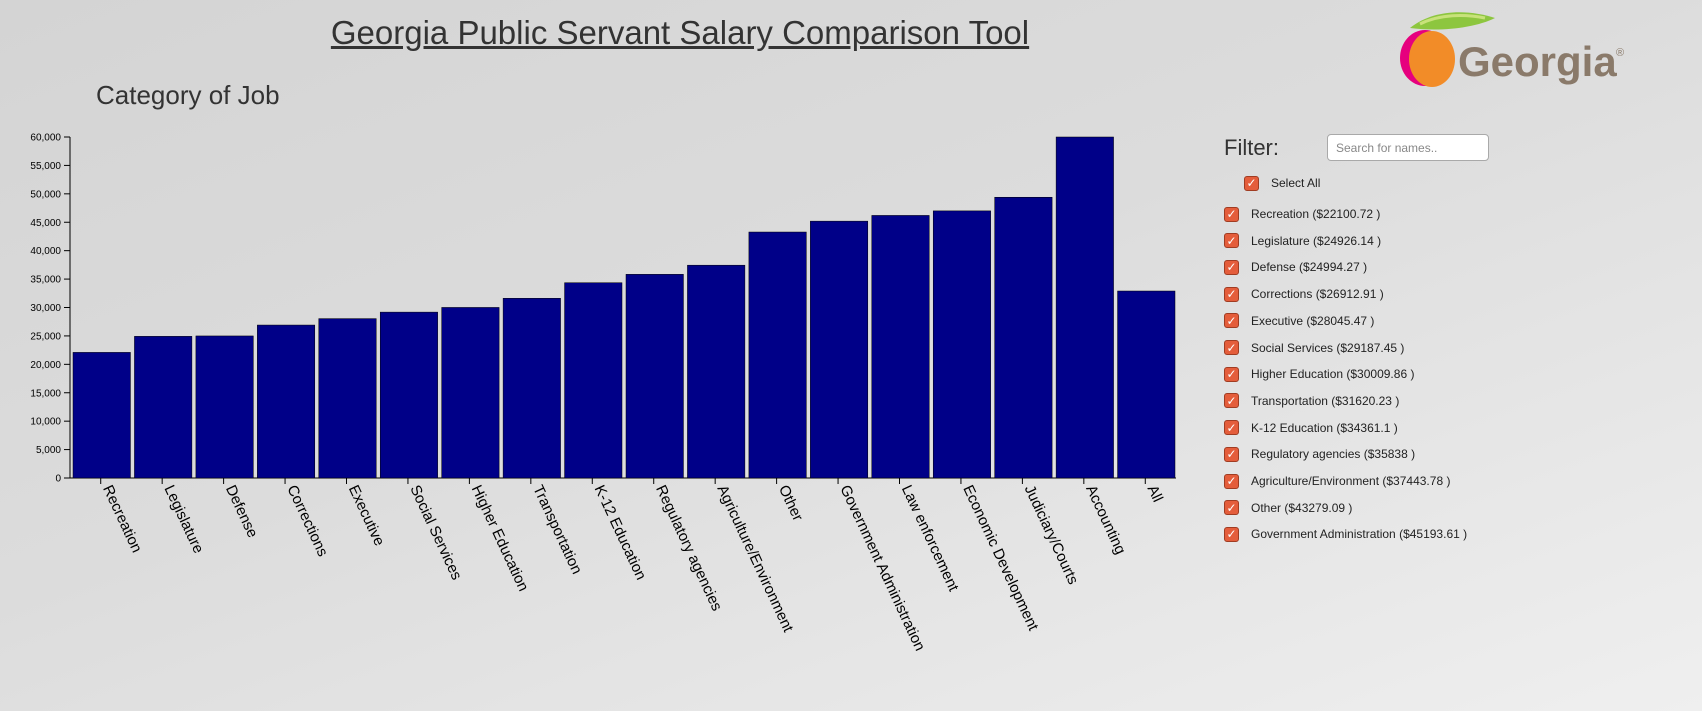 The image size is (1702, 711). I want to click on x-tick-label: Corrections, so click(307, 521).